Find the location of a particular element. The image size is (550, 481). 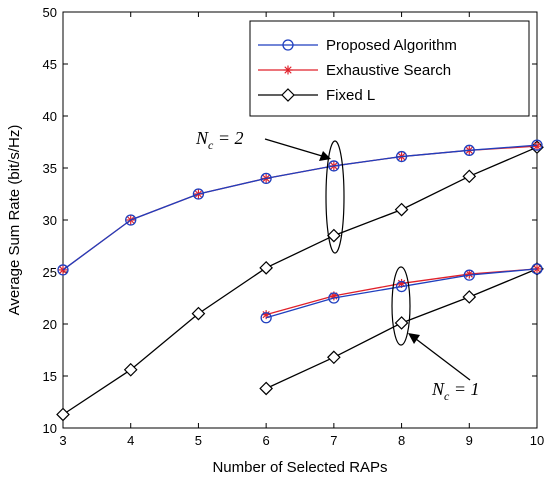

series-line is located at coordinates (401, 293).